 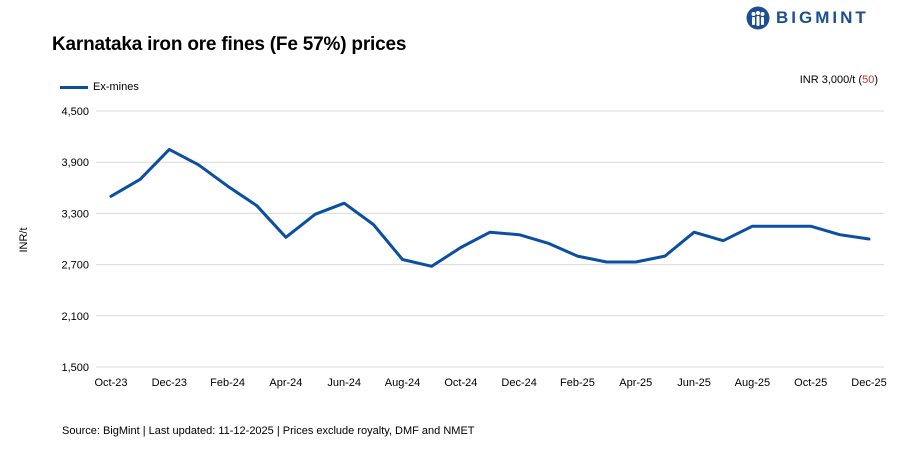 What do you see at coordinates (169, 383) in the screenshot?
I see `x-tick-label: Dec-23` at bounding box center [169, 383].